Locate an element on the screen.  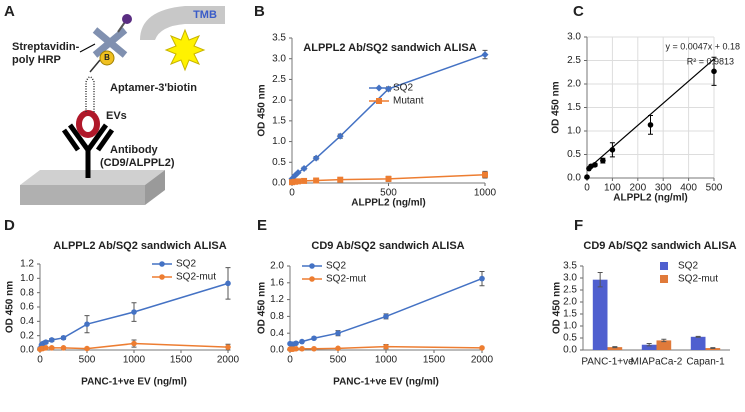
x-tick-label: 200 is located at coordinates (637, 188).